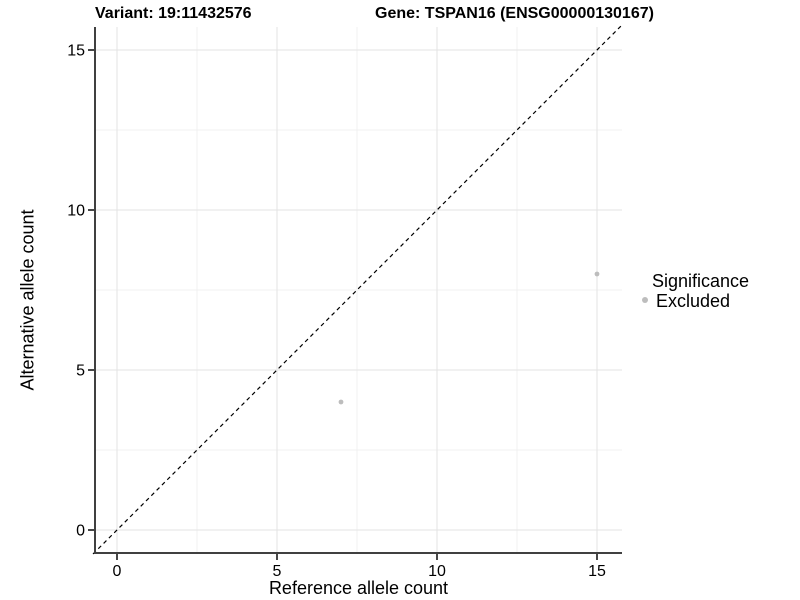  I want to click on legend-title: Significance, so click(701, 281).